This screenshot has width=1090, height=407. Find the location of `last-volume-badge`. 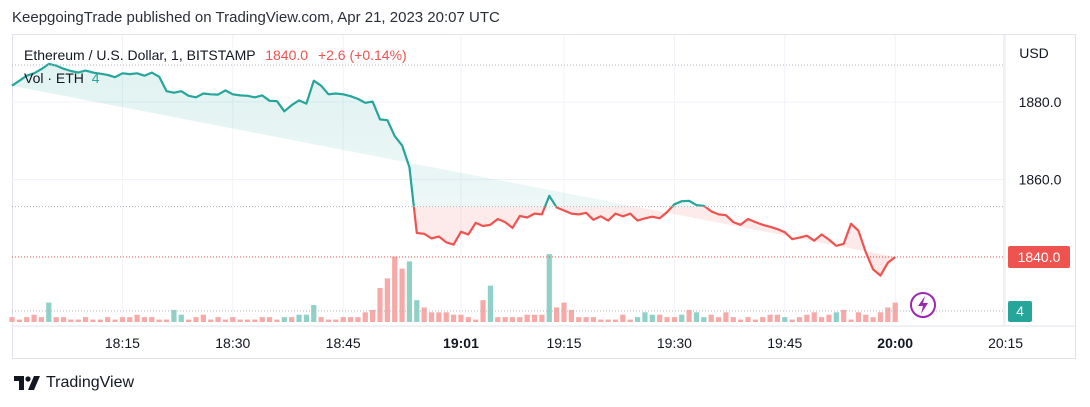

last-volume-badge is located at coordinates (1020, 311).